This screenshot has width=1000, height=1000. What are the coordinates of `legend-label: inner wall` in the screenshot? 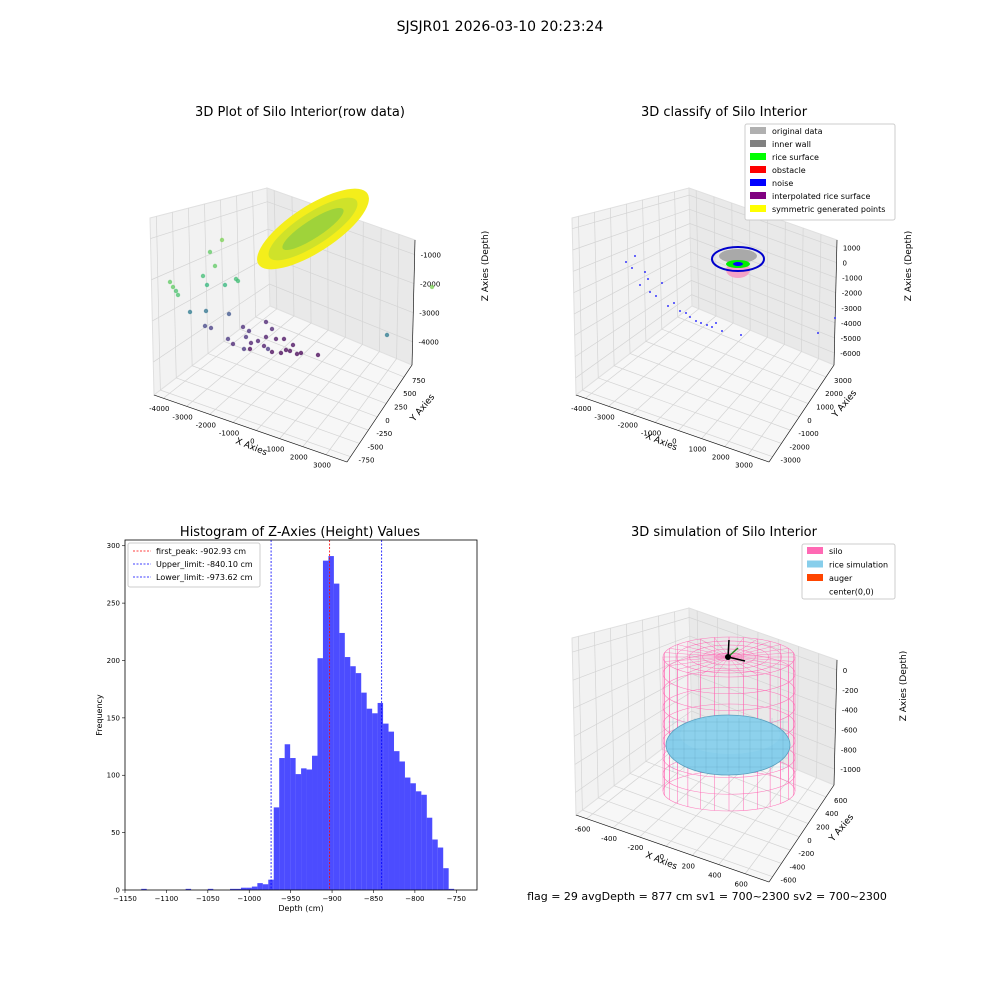 It's located at (791, 144).